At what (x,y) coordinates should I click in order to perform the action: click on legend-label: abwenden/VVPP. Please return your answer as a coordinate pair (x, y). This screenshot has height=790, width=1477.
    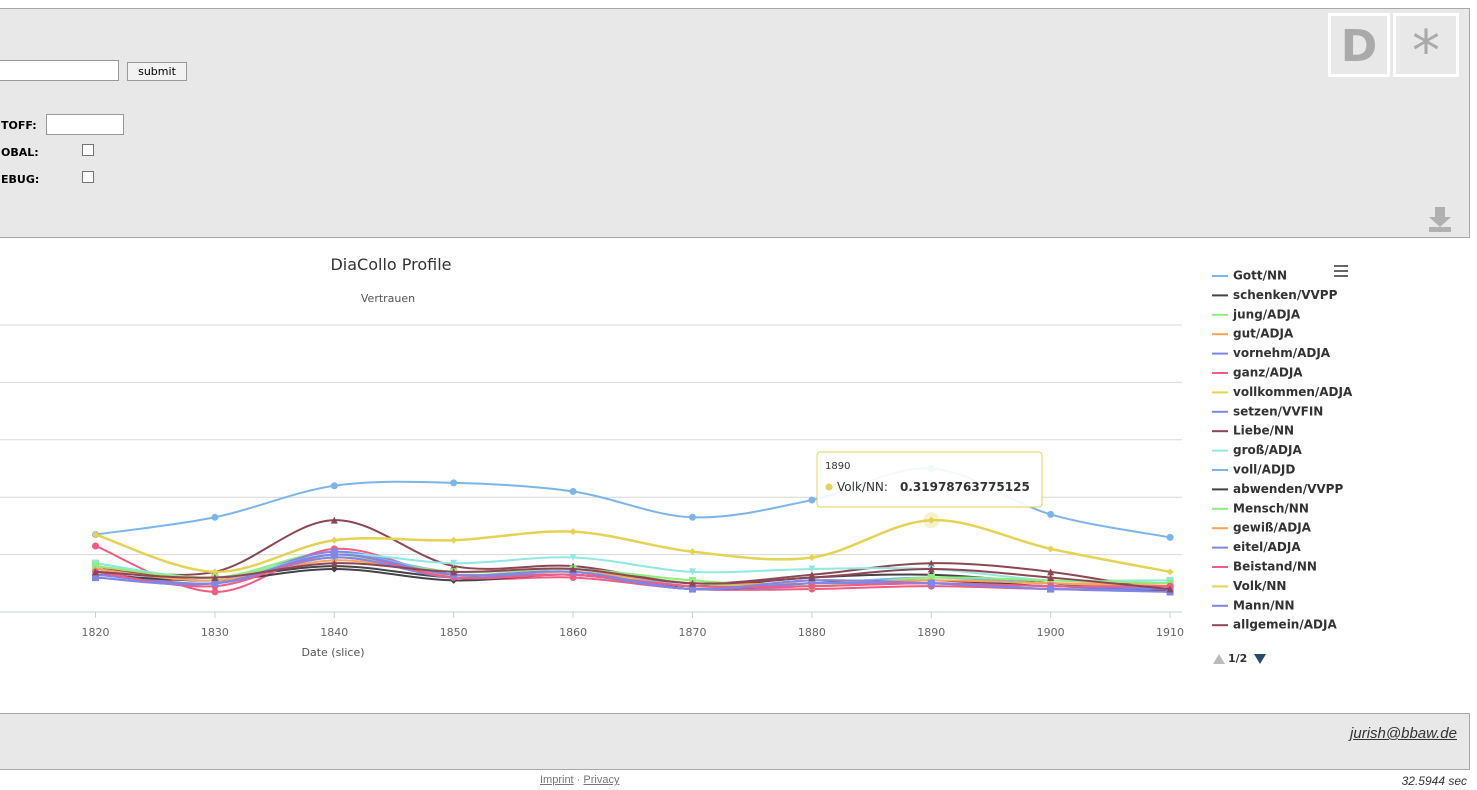
    Looking at the image, I should click on (1288, 489).